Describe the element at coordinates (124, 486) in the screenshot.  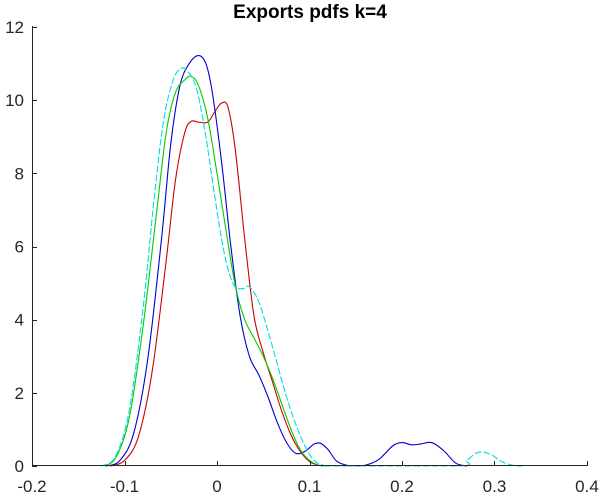
I see `x-tick-label: -0.1` at that location.